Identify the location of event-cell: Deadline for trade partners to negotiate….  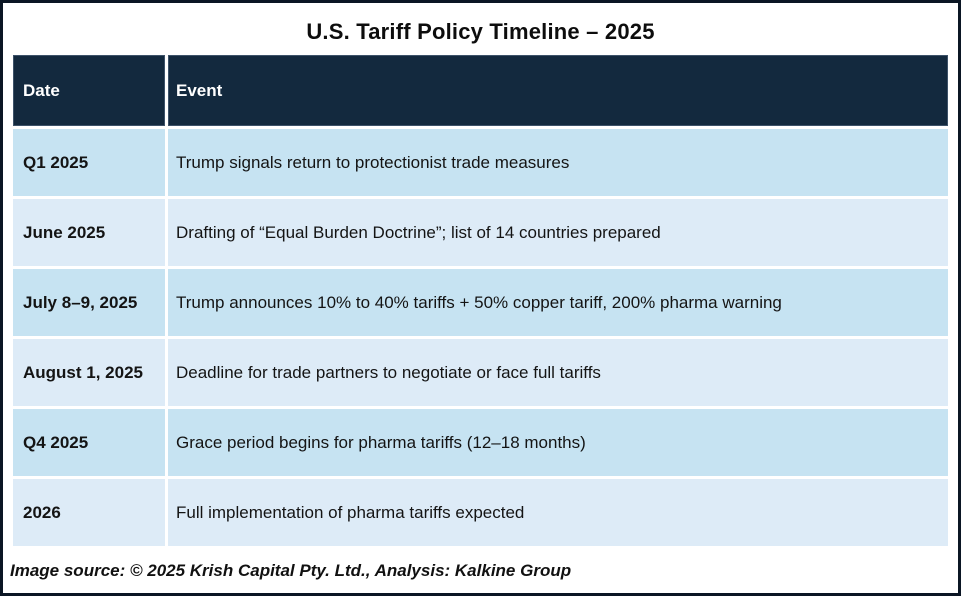
(558, 372).